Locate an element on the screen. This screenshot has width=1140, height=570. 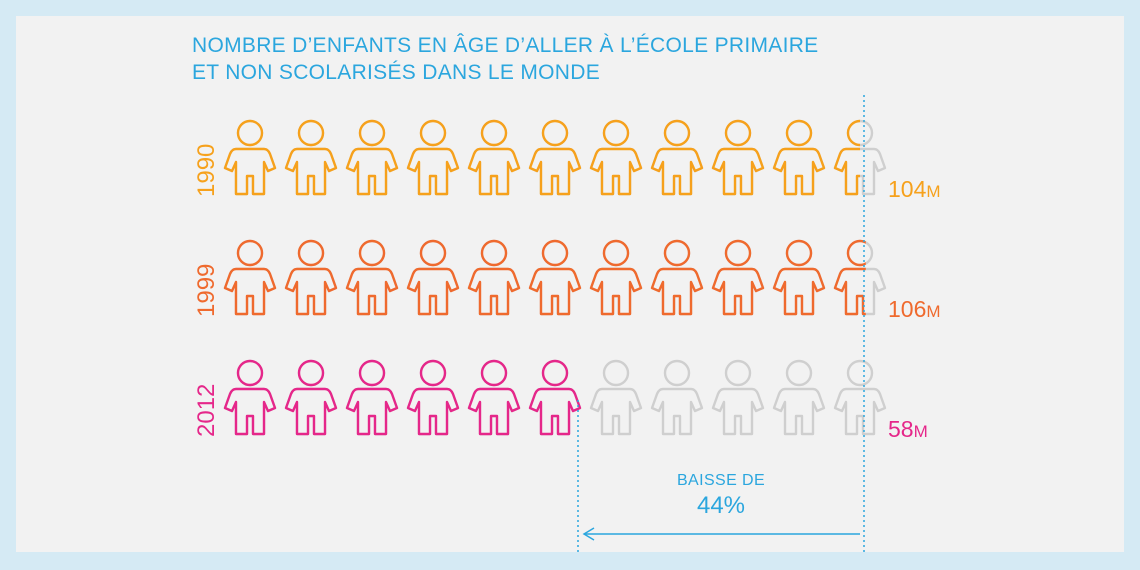
year-label: 2012 is located at coordinates (206, 410).